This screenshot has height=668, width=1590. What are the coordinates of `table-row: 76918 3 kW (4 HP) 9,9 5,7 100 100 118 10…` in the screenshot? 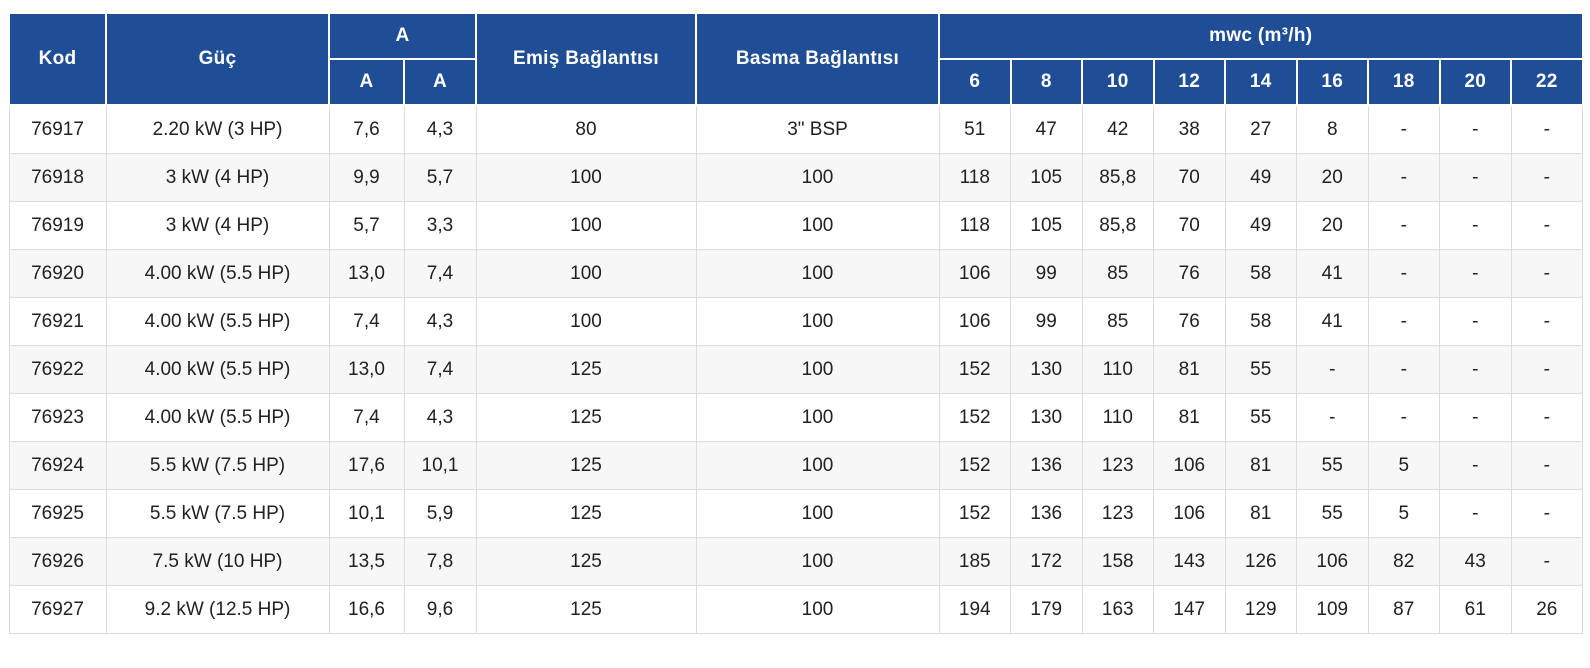 It's located at (796, 177).